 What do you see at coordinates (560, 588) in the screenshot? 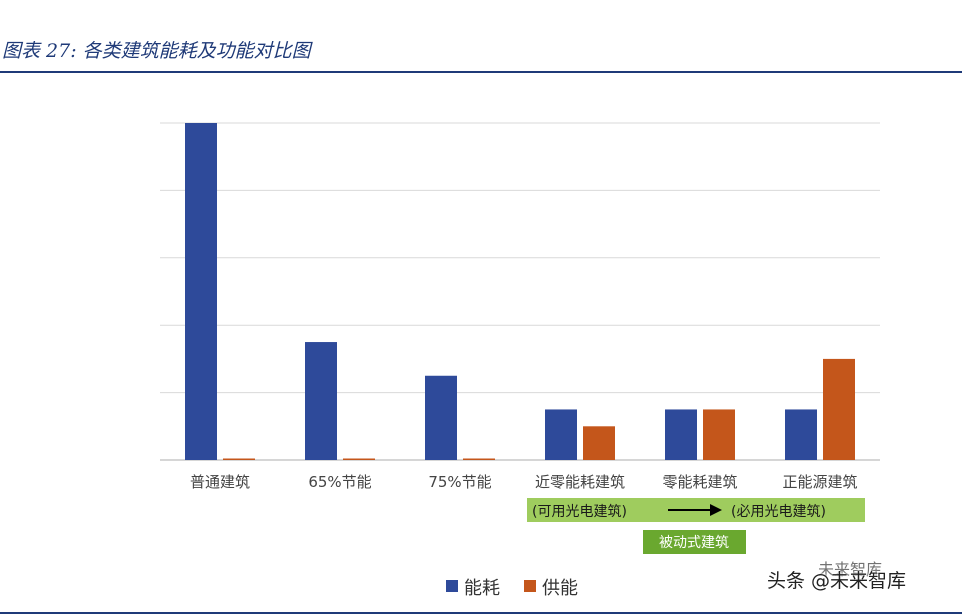
I see `legend-label-energy-supply: 供能` at bounding box center [560, 588].